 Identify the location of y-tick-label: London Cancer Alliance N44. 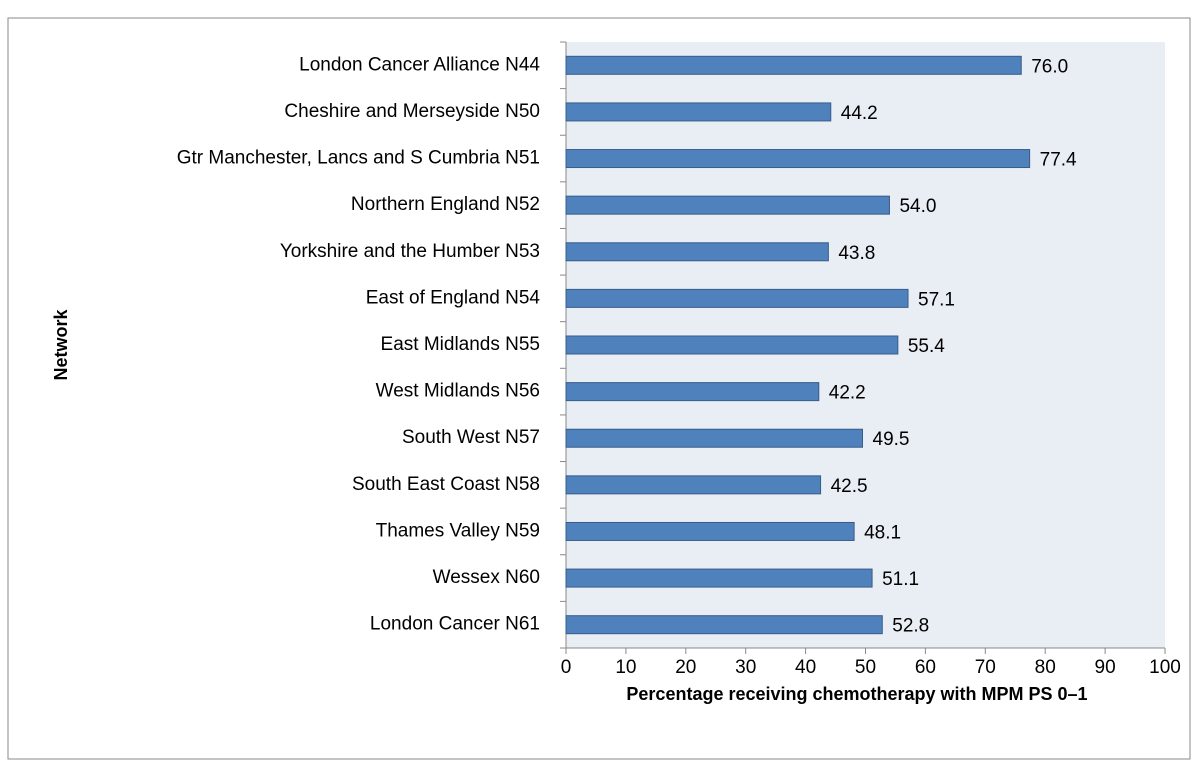
(419, 64).